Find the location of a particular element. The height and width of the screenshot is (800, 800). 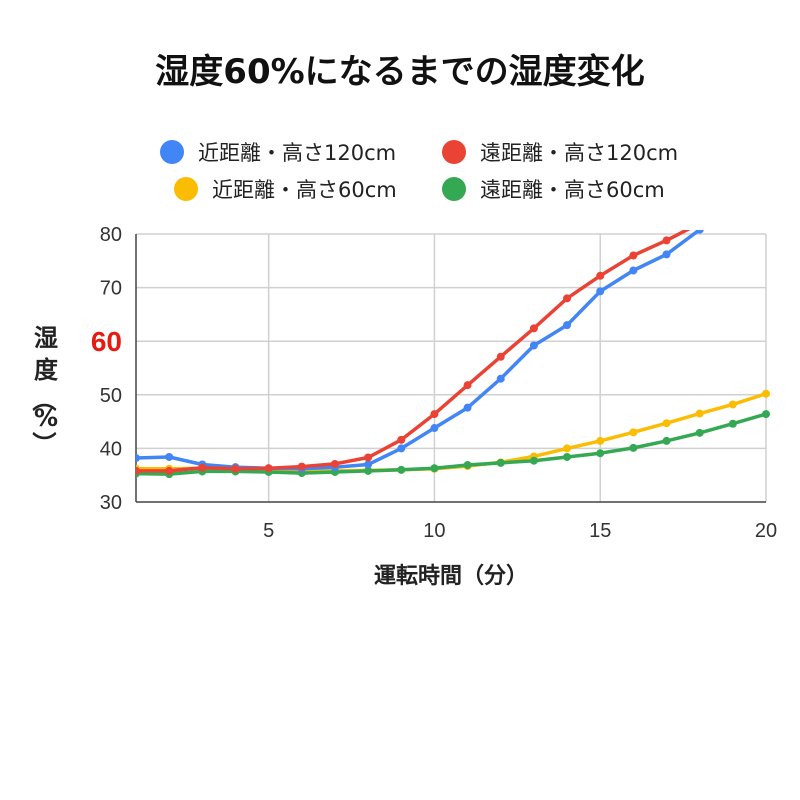

y-axis-label-paren: ） is located at coordinates (43, 443).